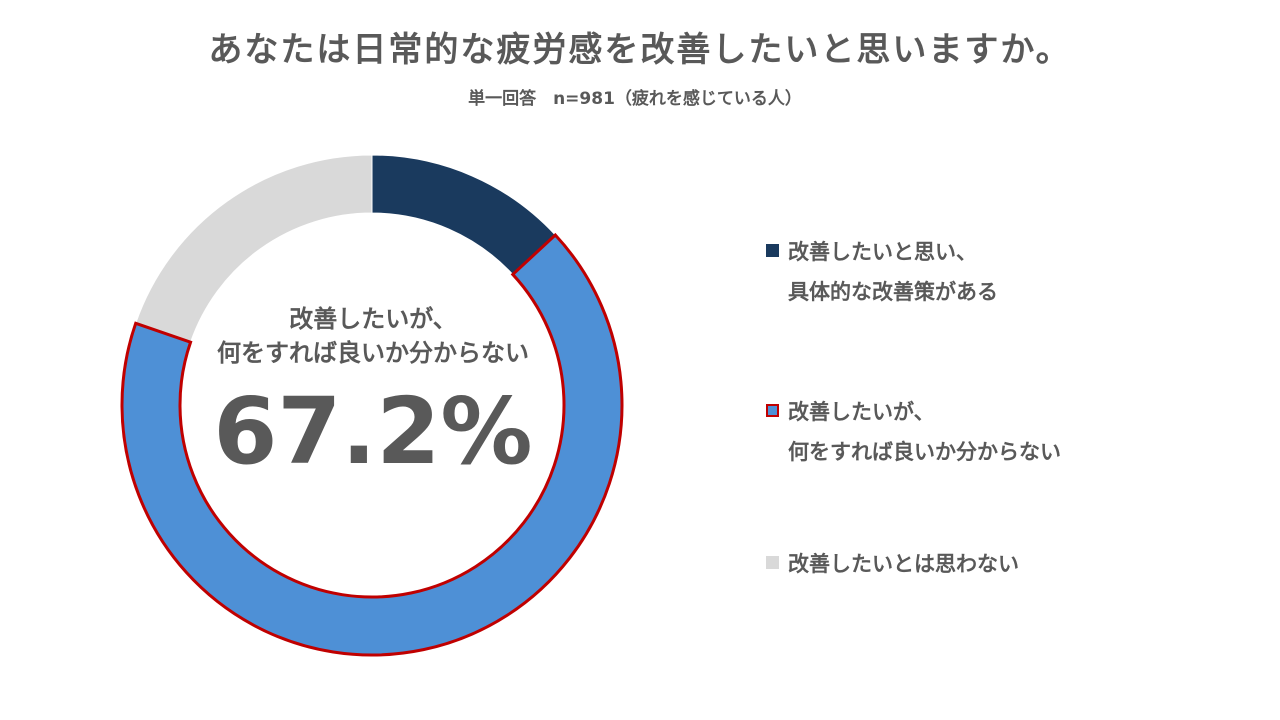 The width and height of the screenshot is (1280, 720). I want to click on slice-no-wish, so click(254, 248).